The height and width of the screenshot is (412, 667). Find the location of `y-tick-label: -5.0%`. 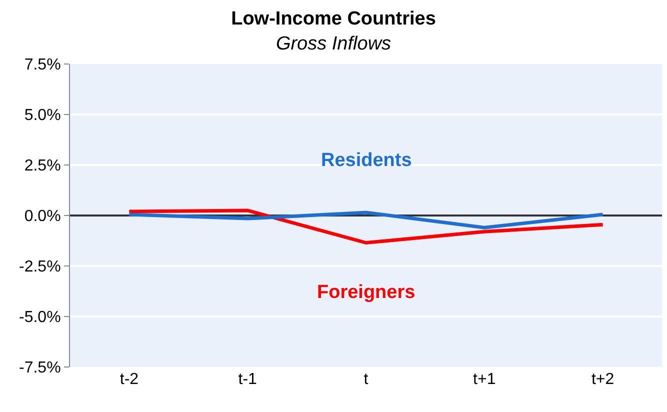

y-tick-label: -5.0% is located at coordinates (40, 317).